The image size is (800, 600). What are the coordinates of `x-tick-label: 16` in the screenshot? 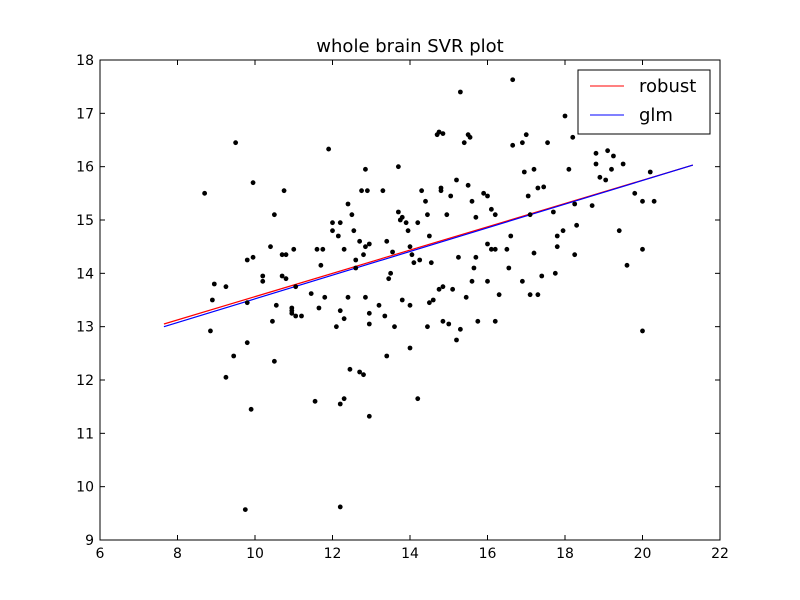 It's located at (488, 554).